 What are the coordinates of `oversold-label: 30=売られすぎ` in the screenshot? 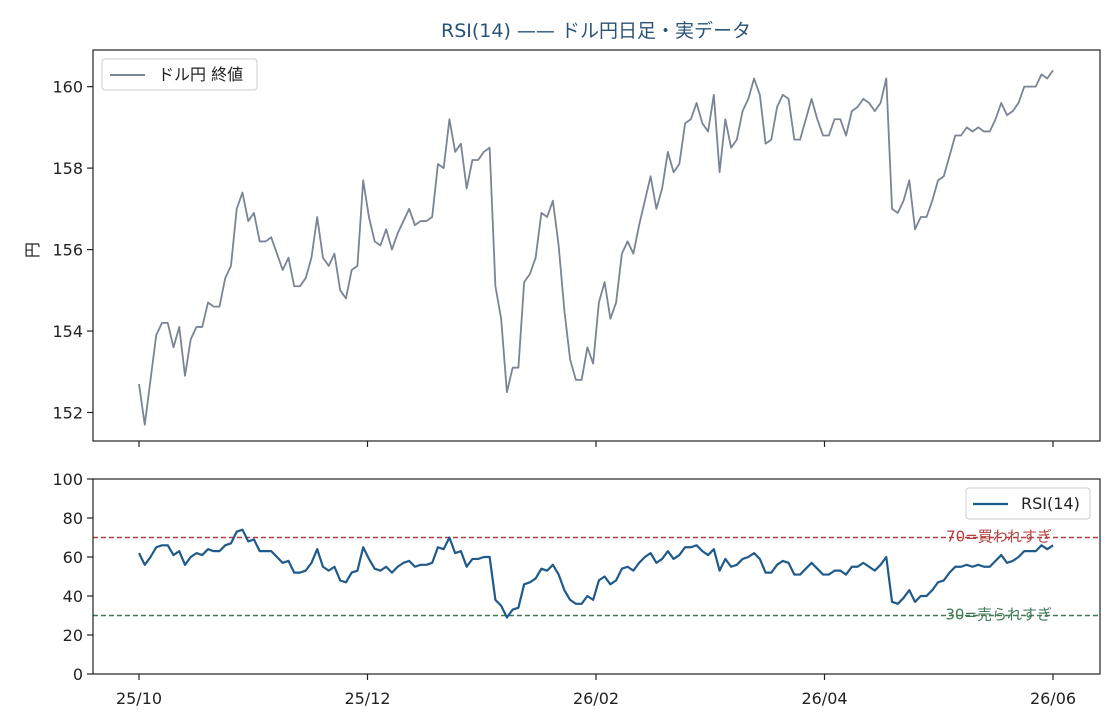 It's located at (998, 615).